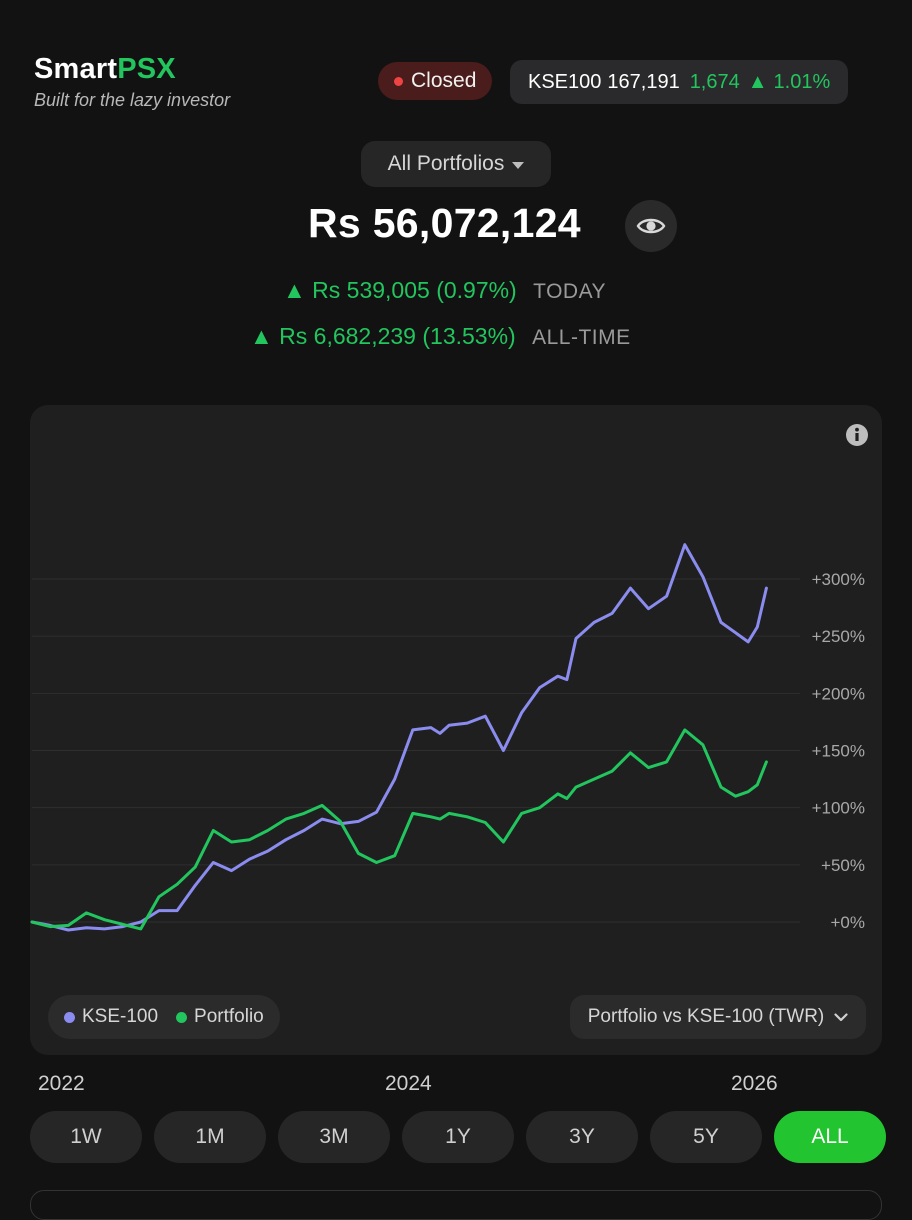 This screenshot has width=912, height=1220. I want to click on portfolio-selector-label: All Portfolios, so click(446, 163).